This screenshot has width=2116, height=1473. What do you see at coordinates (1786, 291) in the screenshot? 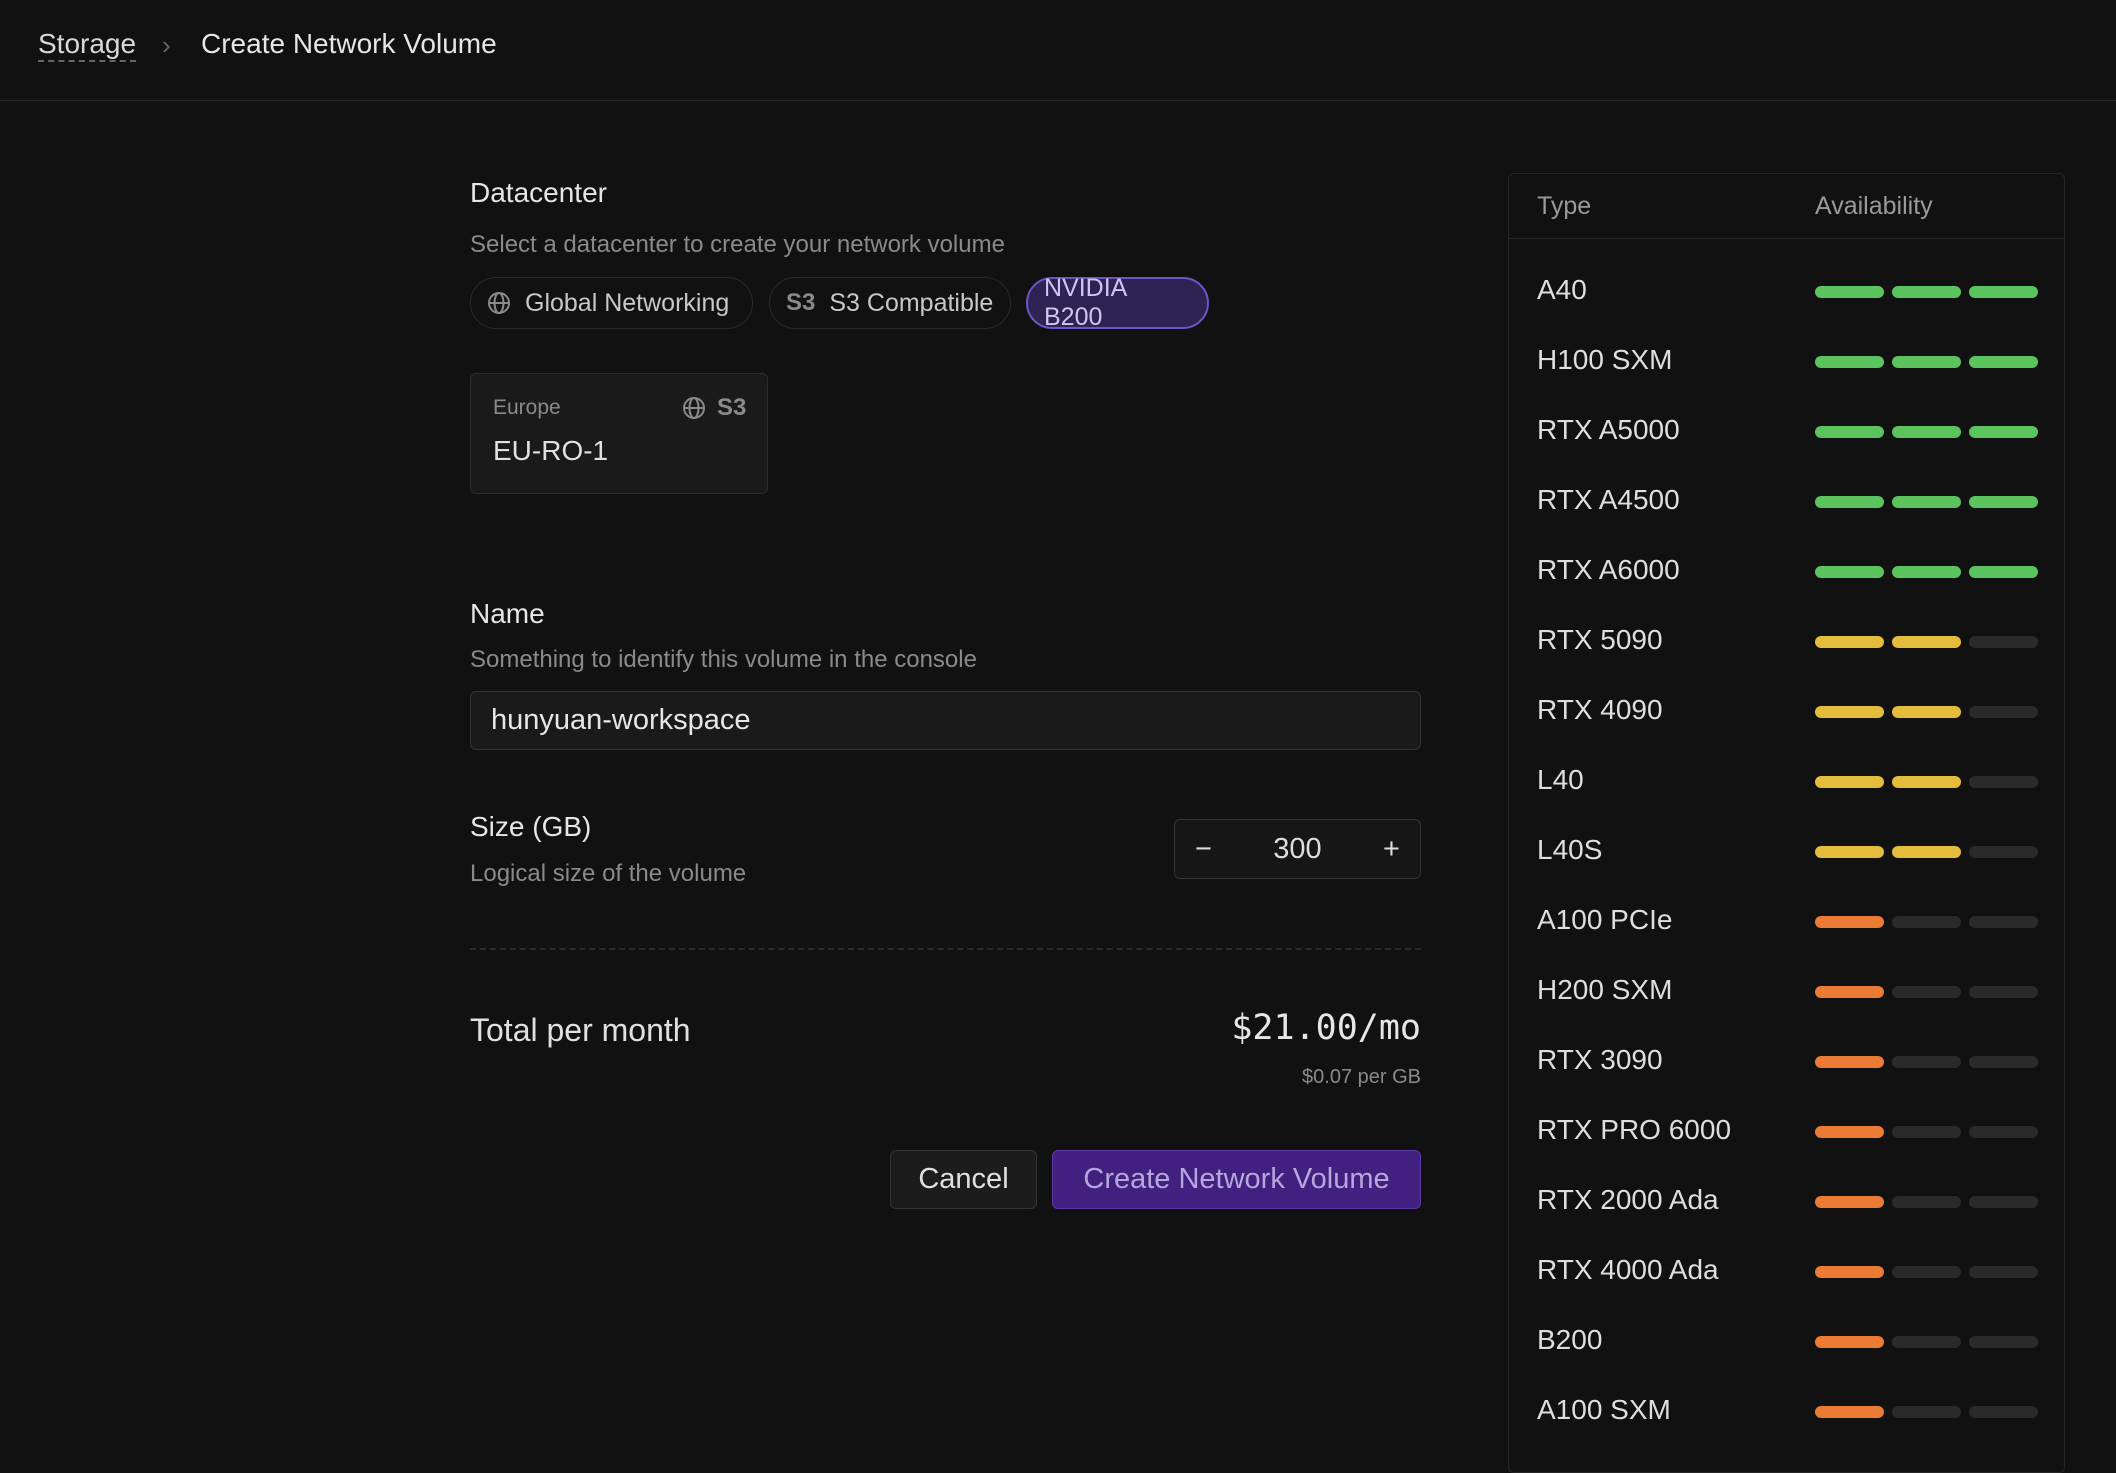
I see `gpu-row: A40` at bounding box center [1786, 291].